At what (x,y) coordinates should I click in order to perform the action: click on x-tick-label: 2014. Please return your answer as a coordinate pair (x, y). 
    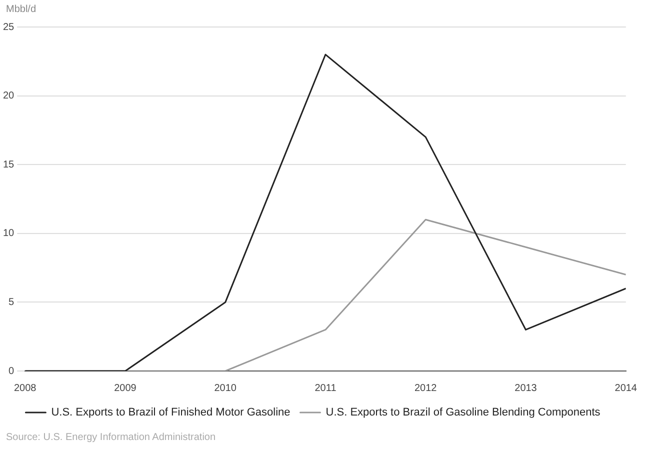
    Looking at the image, I should click on (626, 388).